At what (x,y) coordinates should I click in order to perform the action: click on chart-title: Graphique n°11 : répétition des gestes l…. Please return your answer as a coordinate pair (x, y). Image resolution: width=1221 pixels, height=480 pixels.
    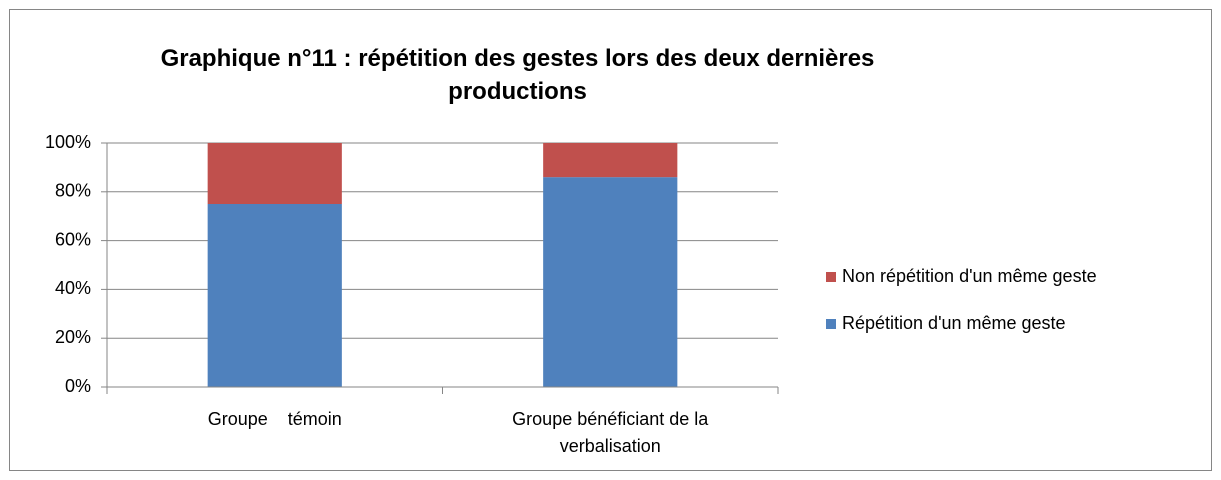
    Looking at the image, I should click on (517, 75).